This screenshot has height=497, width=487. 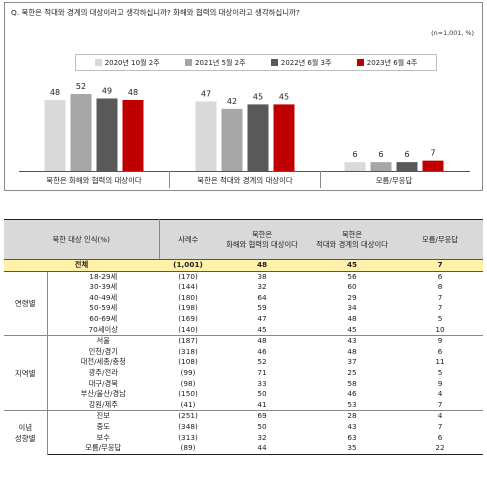 What do you see at coordinates (188, 329) in the screenshot?
I see `sample-size: (140)` at bounding box center [188, 329].